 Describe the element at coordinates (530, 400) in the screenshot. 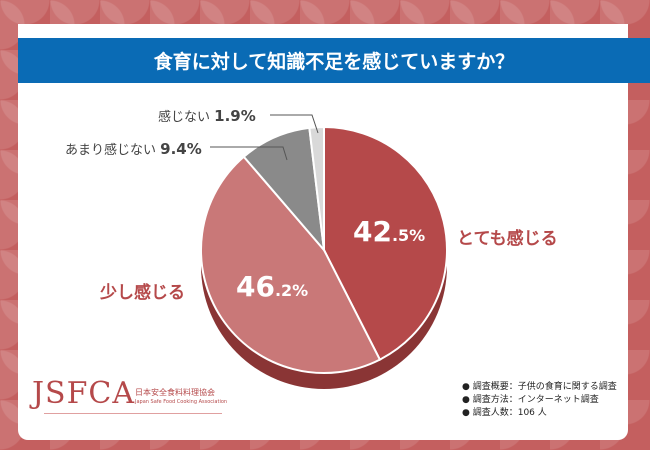

I see `note: ● 調査方法：インターネット調査` at that location.